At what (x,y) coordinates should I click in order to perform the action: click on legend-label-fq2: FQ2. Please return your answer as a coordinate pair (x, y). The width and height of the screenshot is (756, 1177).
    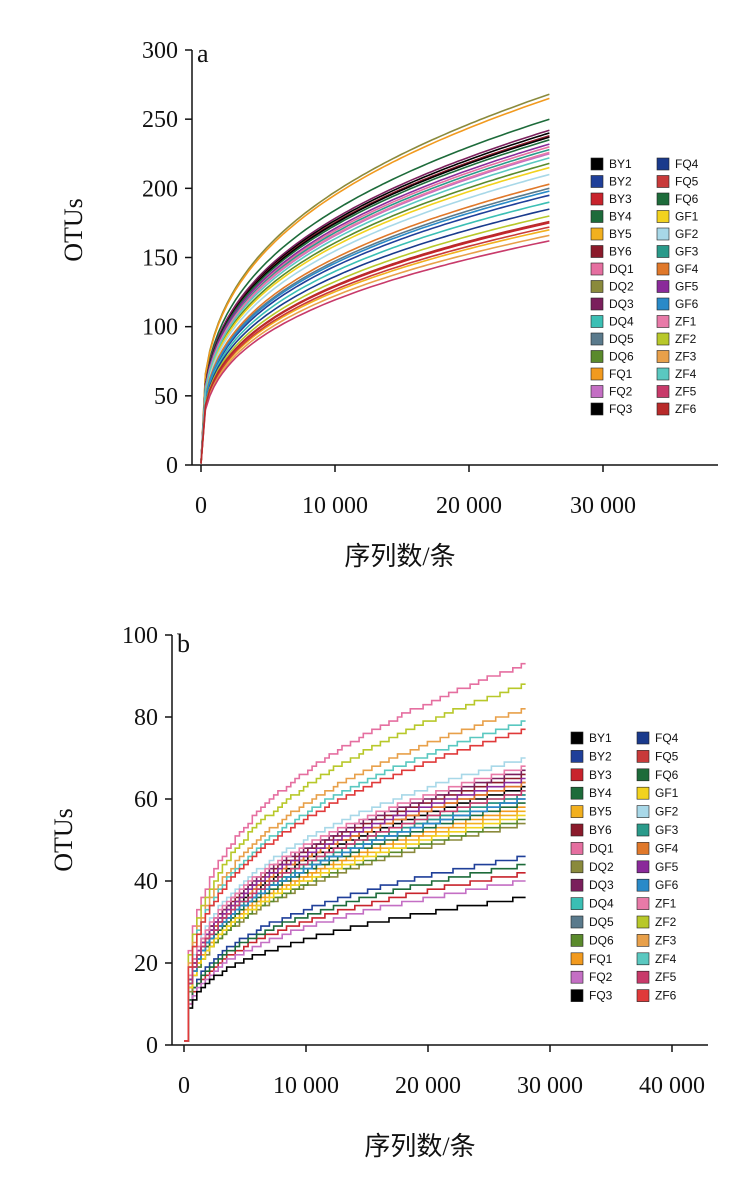
    Looking at the image, I should click on (601, 977).